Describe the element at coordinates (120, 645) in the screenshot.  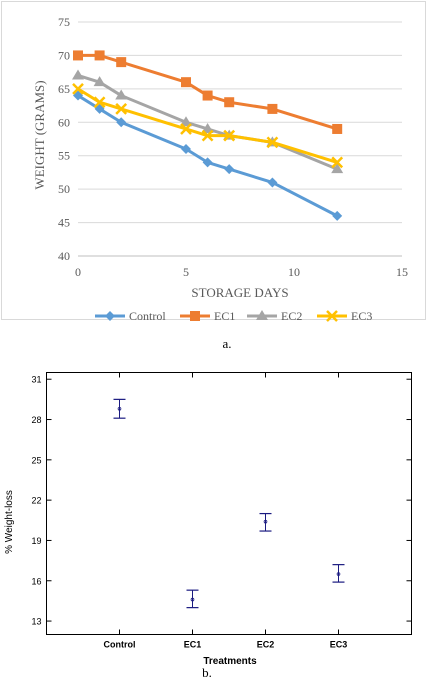
I see `x-tick-label-control: Control` at that location.